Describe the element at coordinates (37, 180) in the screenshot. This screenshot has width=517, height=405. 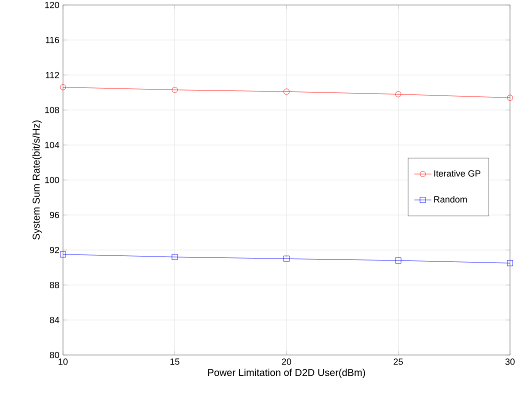
I see `y-axis-title: System Sum Rate(bit/s/Hz)` at that location.